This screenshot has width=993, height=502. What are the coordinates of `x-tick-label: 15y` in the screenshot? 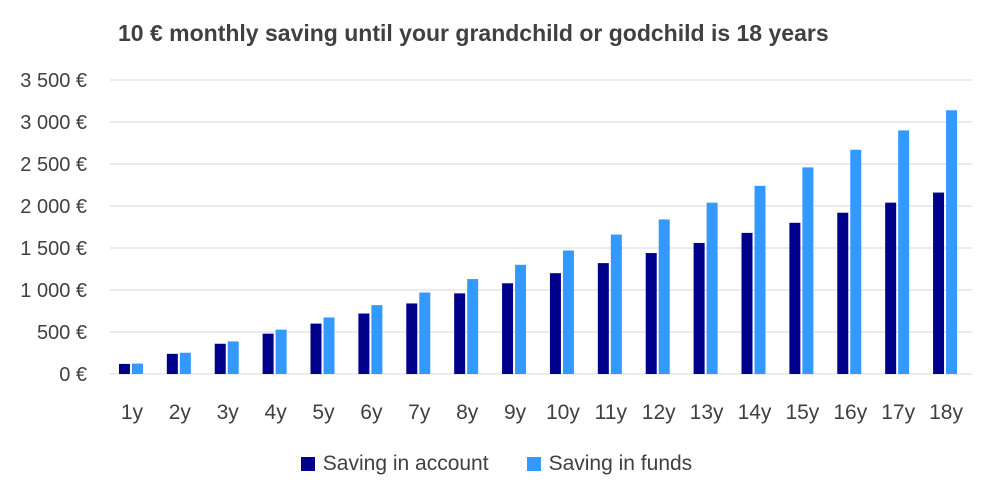 It's located at (802, 412).